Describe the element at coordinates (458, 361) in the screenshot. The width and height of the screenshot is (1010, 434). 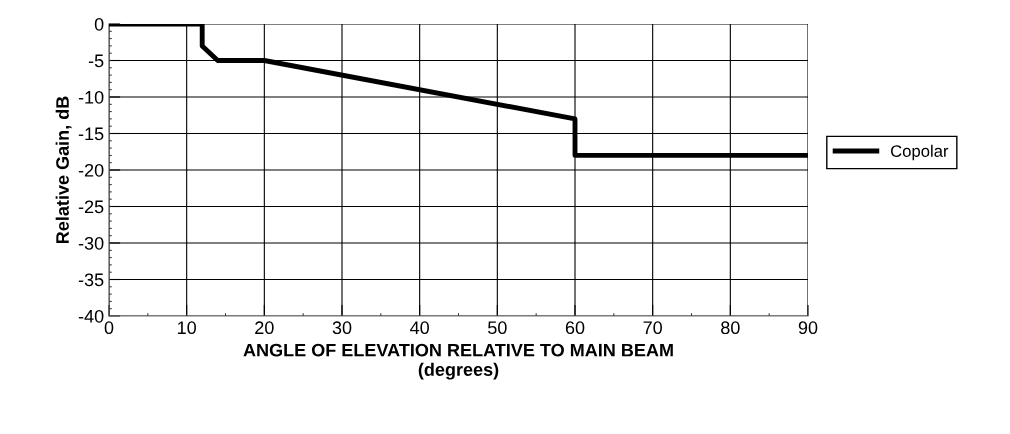
I see `x-axis-title: ANGLE OF ELEVATION RELATIVE TO MAIN BEAM (degrees)` at that location.